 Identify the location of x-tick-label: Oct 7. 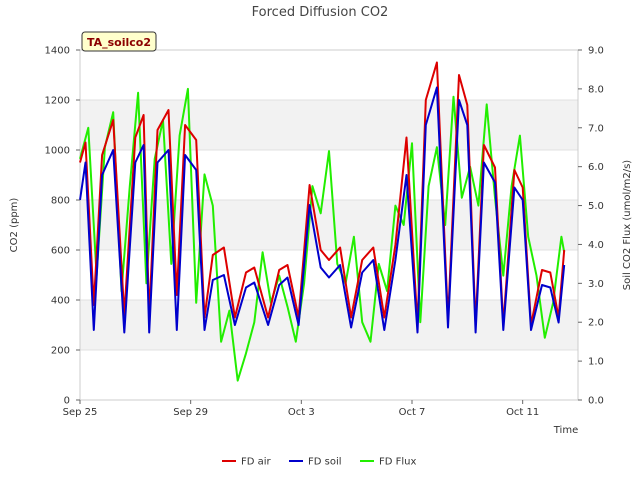
(412, 412).